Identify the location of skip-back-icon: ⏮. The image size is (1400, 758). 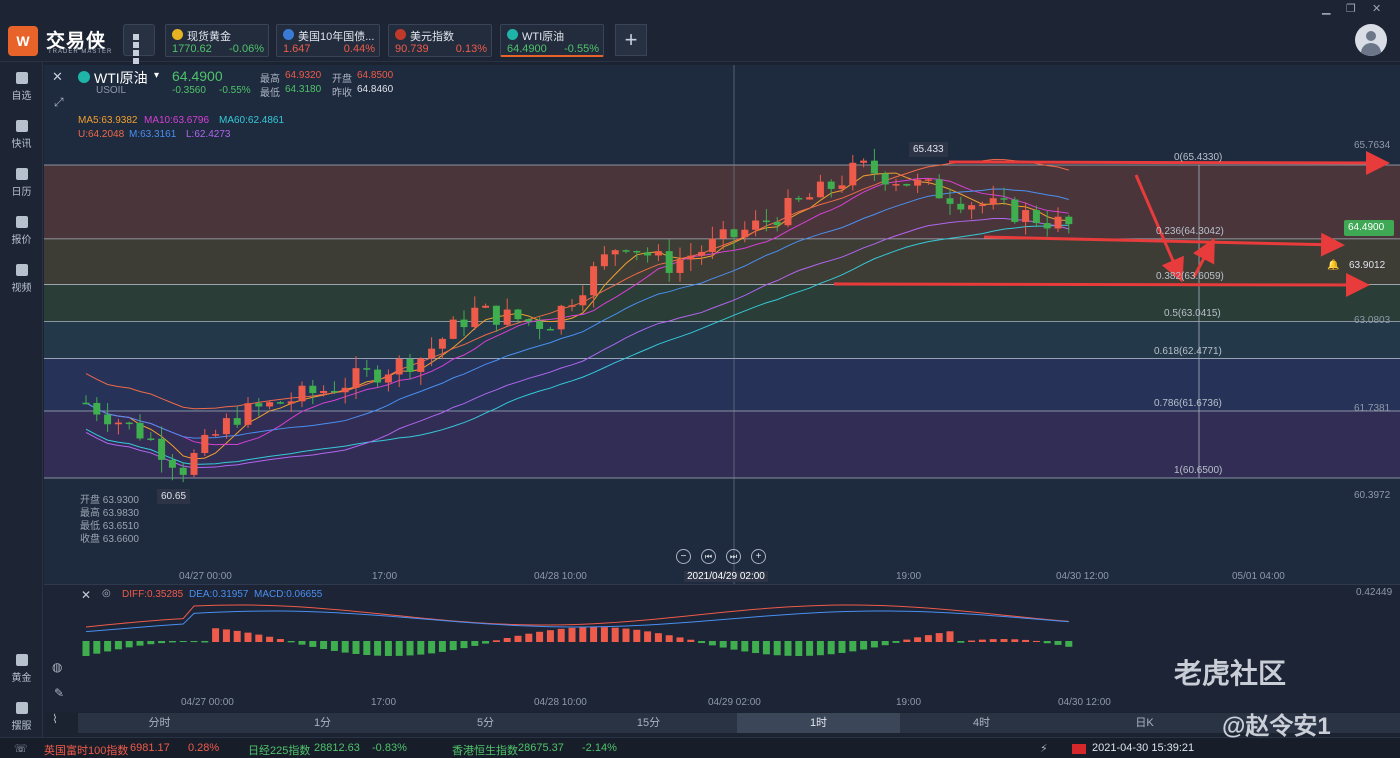
(708, 556).